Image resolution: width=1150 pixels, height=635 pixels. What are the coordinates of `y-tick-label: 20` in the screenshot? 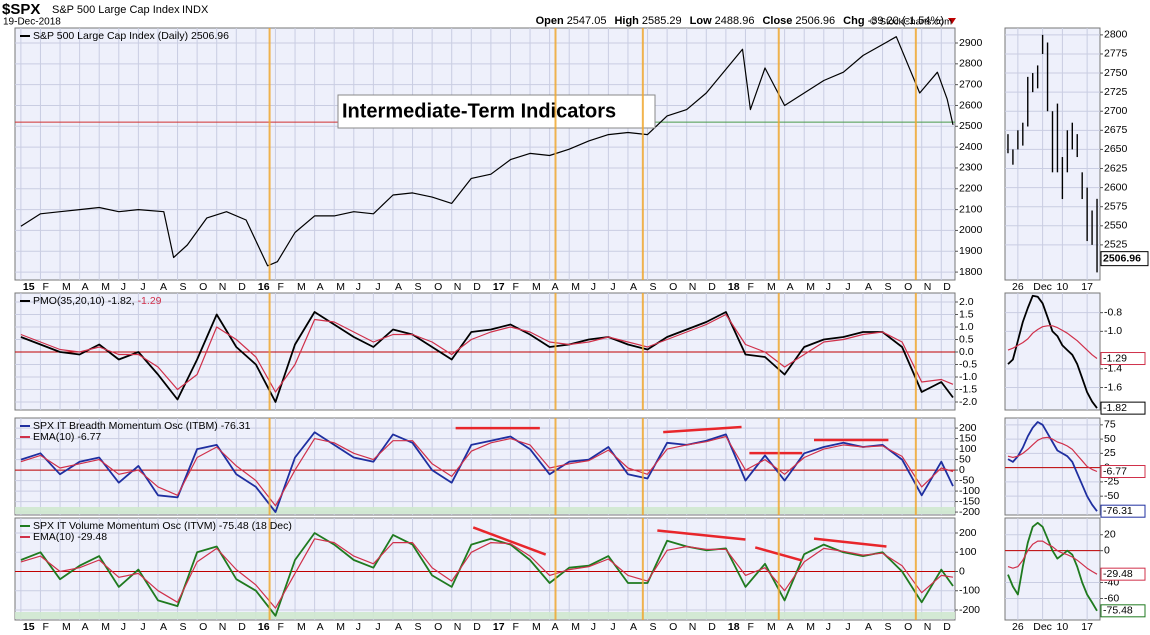 It's located at (1110, 535).